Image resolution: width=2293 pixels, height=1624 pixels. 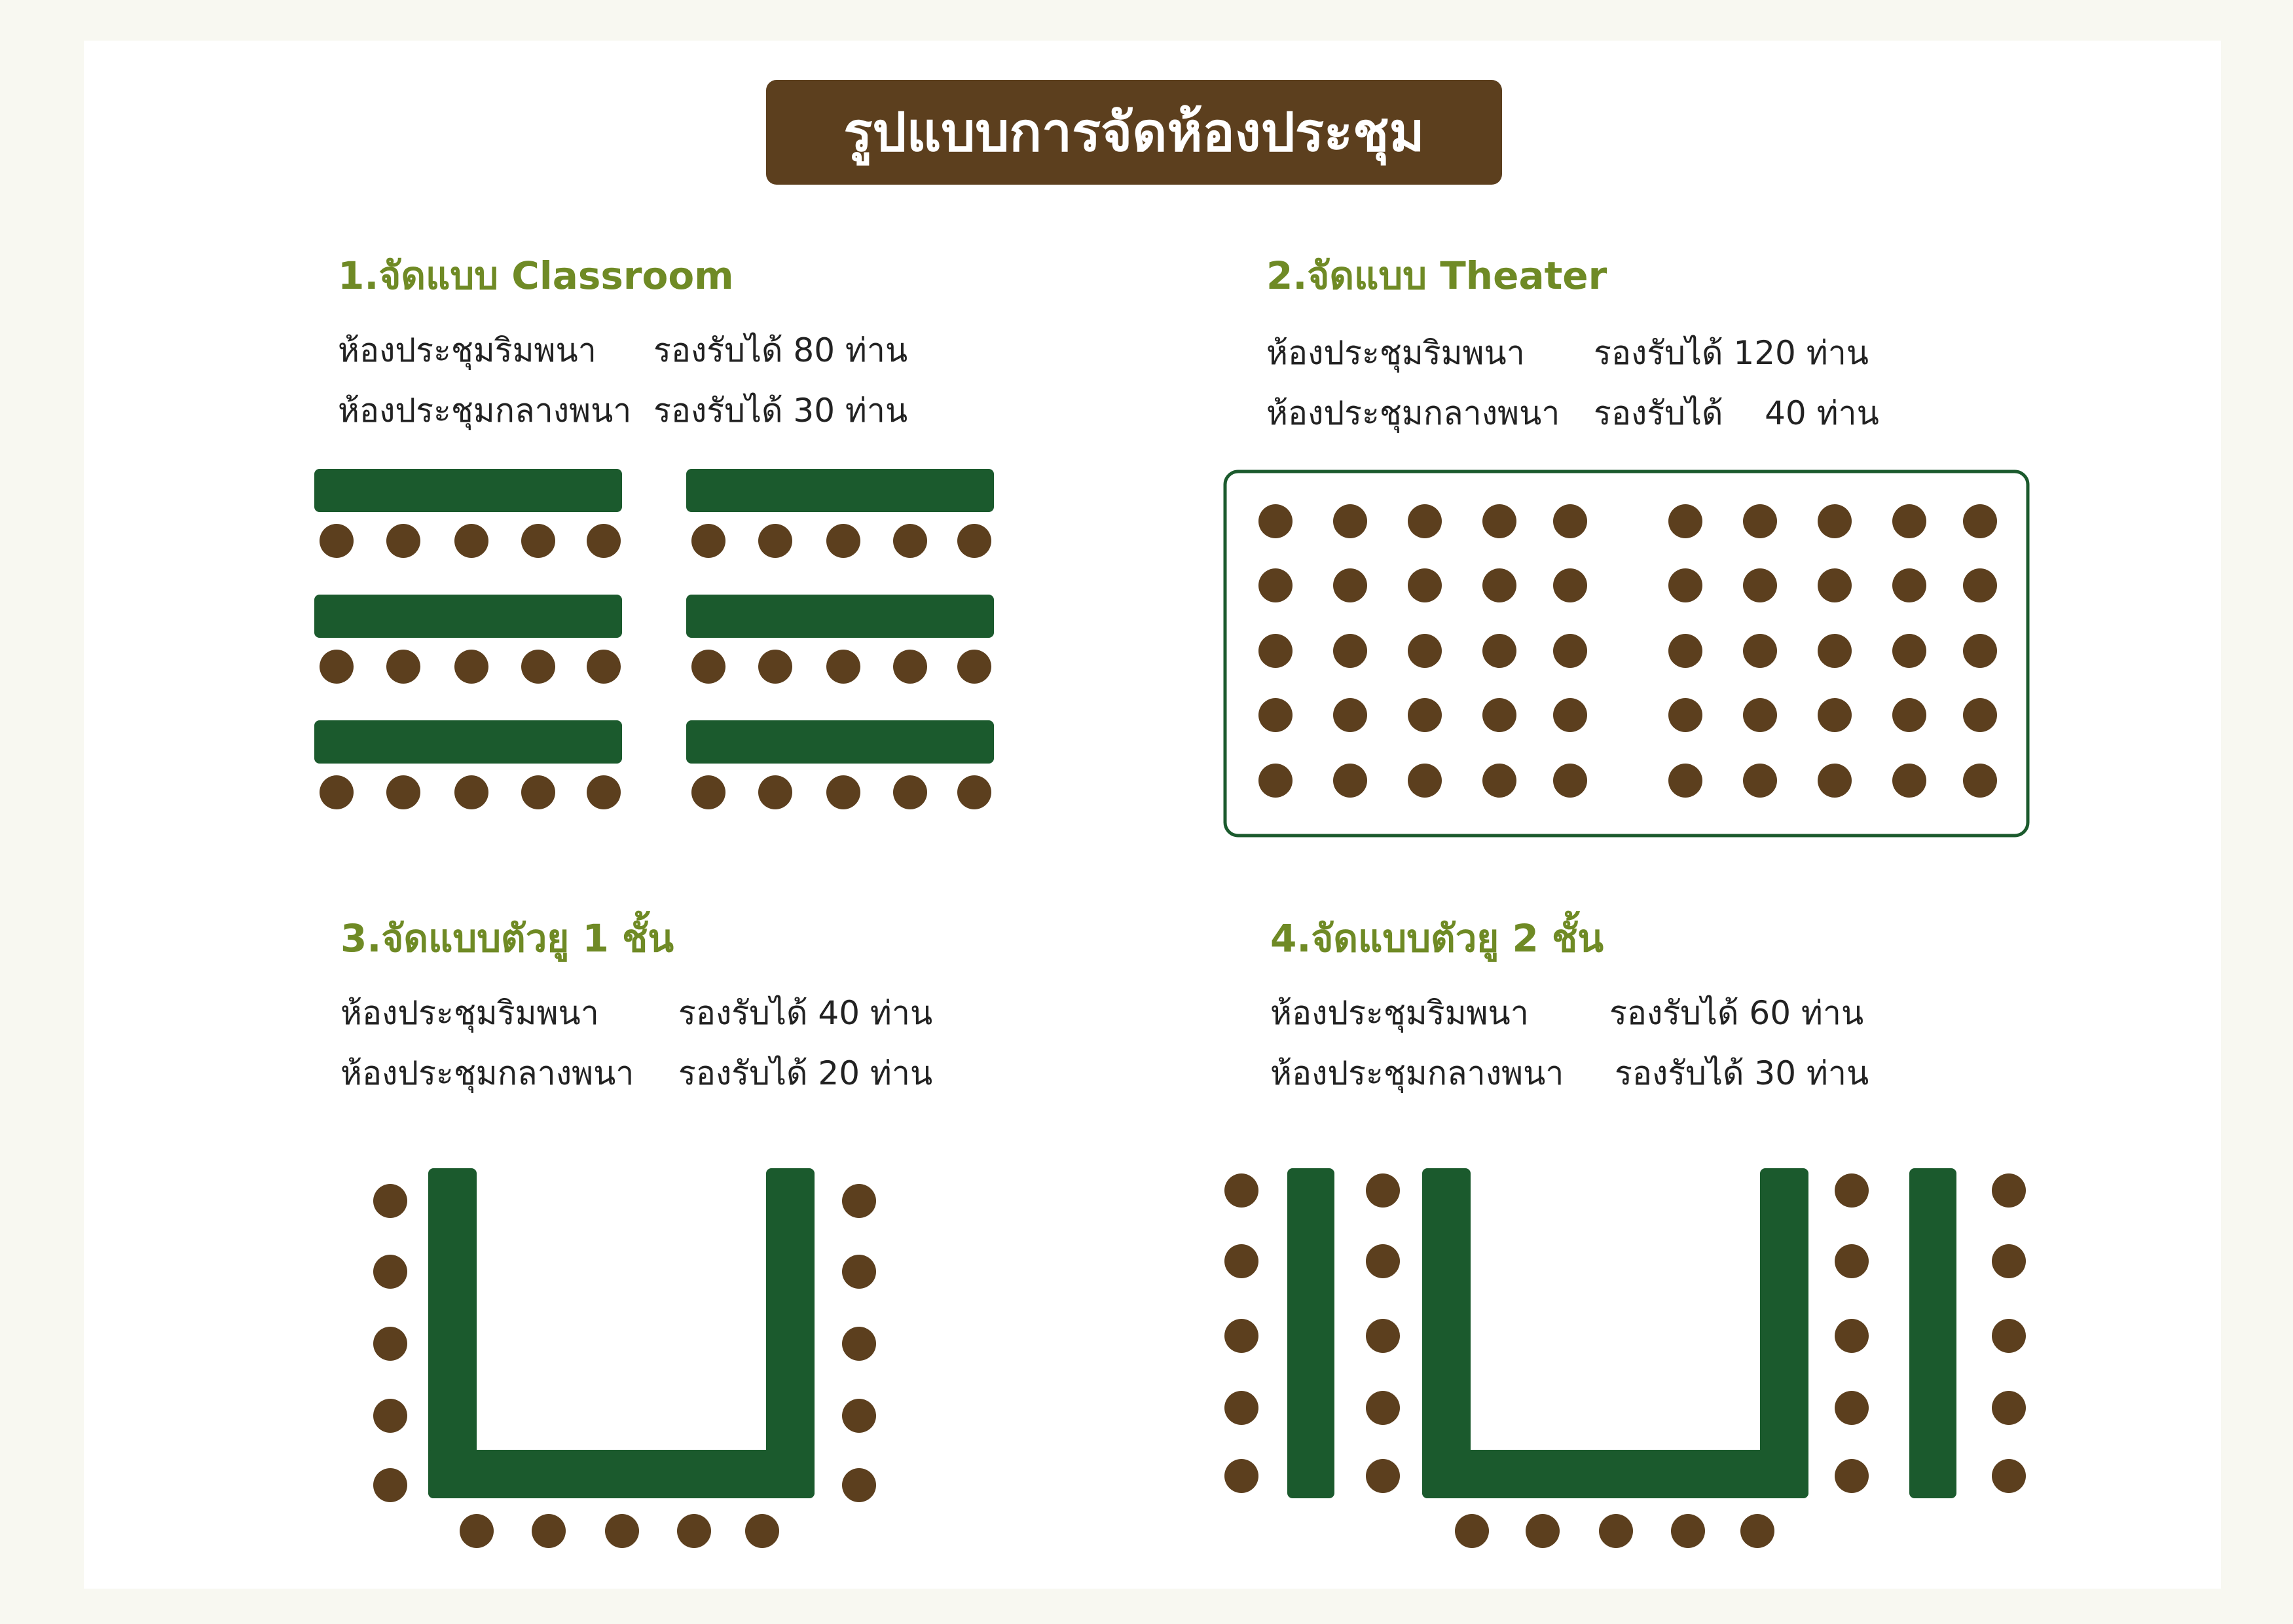 I want to click on table-left, so click(x=452, y=1333).